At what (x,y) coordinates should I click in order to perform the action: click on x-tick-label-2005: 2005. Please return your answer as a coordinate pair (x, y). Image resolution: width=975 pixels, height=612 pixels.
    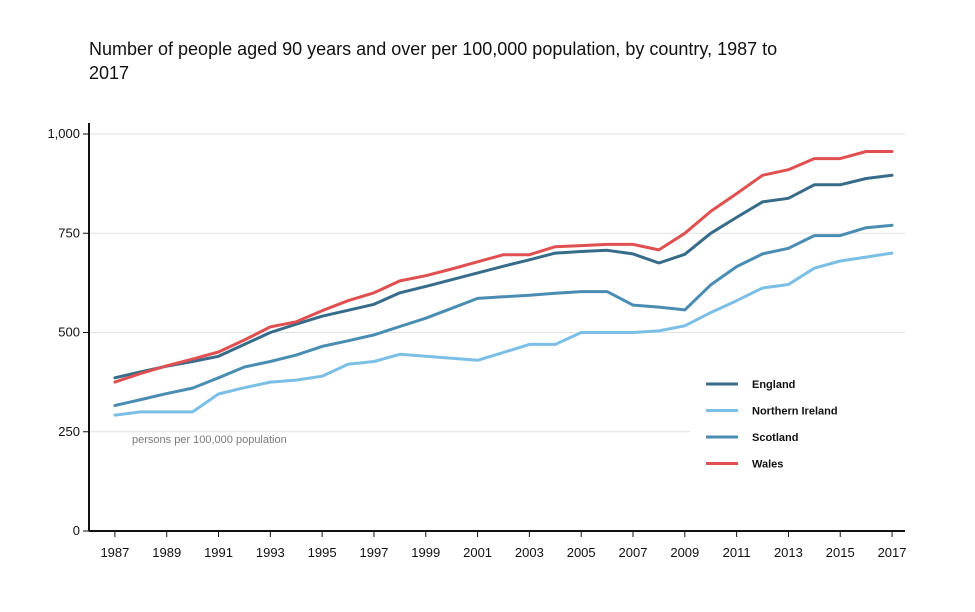
    Looking at the image, I should click on (581, 552).